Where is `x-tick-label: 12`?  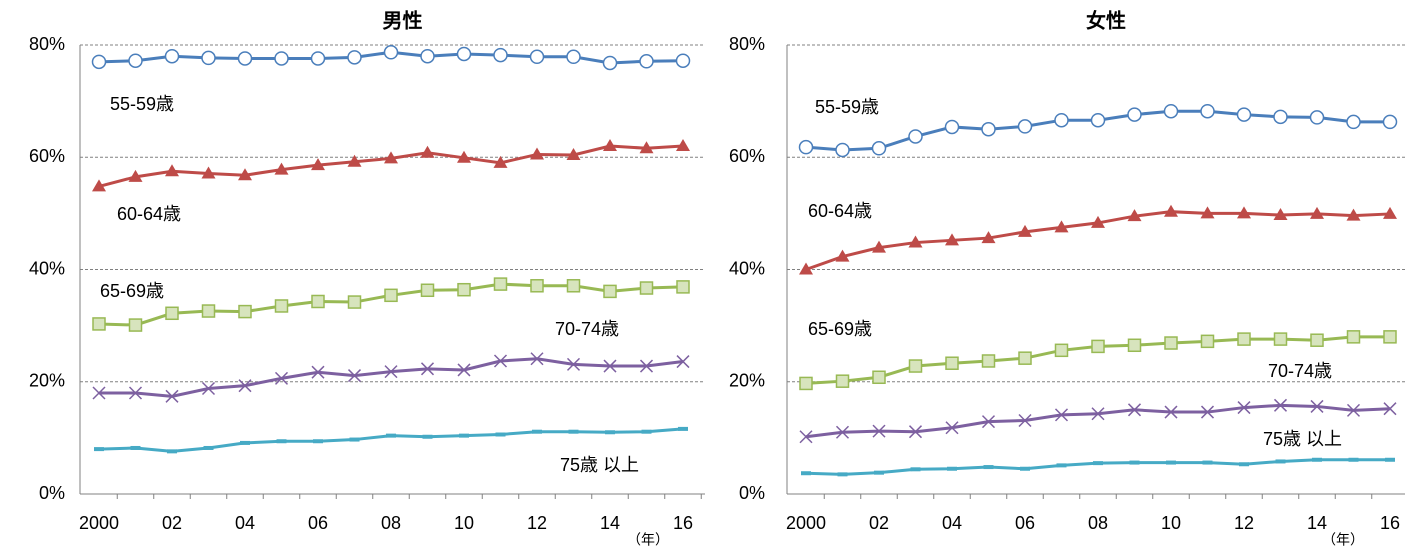
x-tick-label: 12 is located at coordinates (1244, 523).